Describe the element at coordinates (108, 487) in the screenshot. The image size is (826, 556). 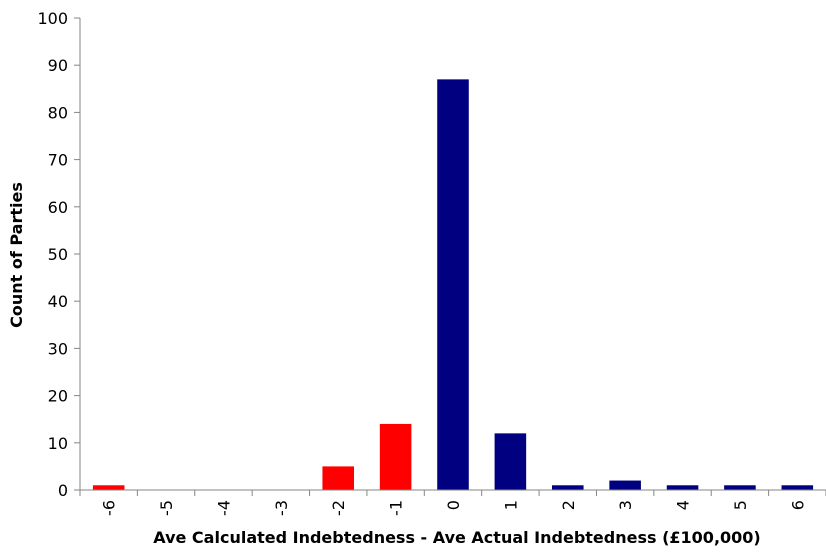
I see `bar--6` at that location.